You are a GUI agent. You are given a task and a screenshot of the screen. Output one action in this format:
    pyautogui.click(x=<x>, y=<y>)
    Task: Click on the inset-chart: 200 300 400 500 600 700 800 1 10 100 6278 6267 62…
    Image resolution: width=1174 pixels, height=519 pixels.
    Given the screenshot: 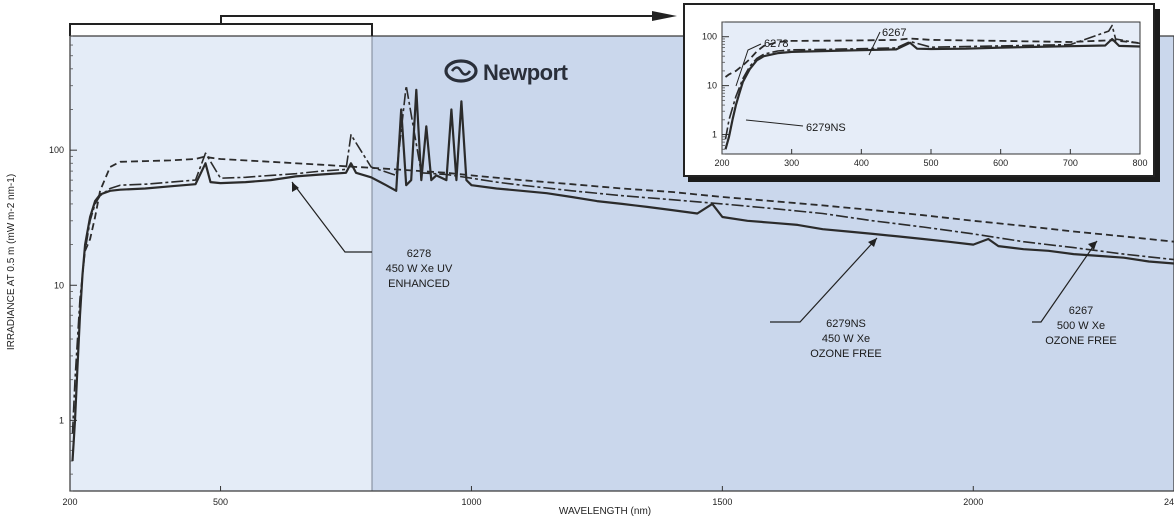 What is the action you would take?
    pyautogui.click(x=921, y=92)
    